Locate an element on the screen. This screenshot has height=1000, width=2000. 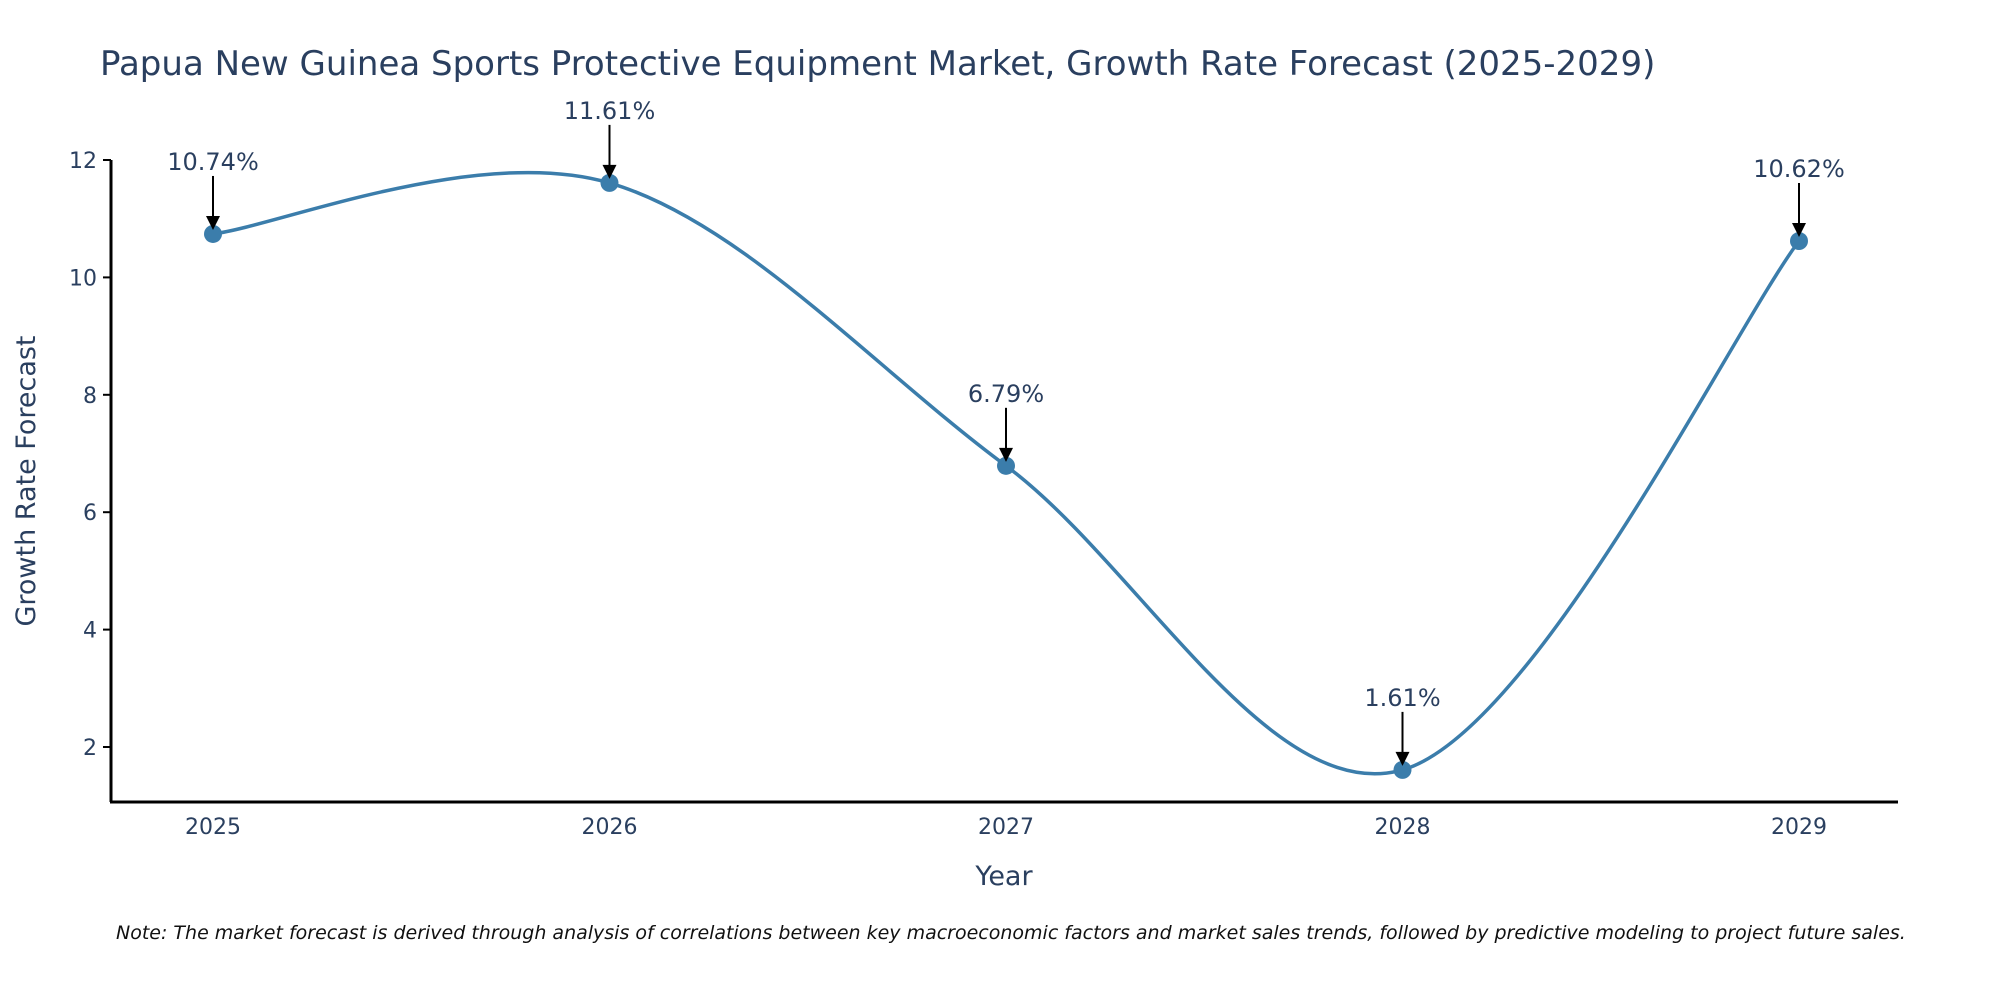
data-point-2027 is located at coordinates (1006, 465).